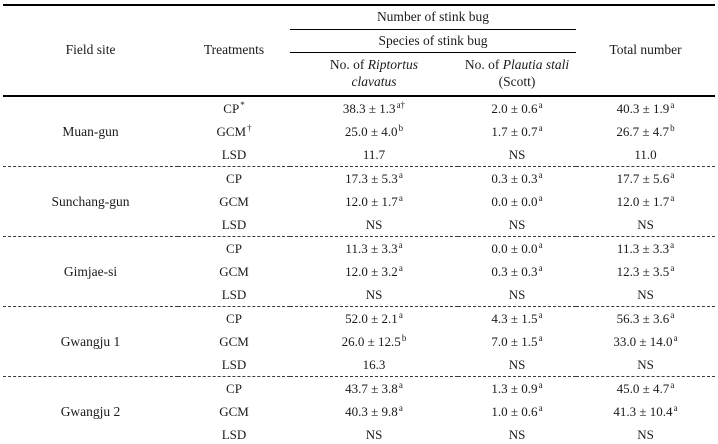 The width and height of the screenshot is (718, 444). Describe the element at coordinates (90, 50) in the screenshot. I see `col-header-field-site: Field site` at that location.